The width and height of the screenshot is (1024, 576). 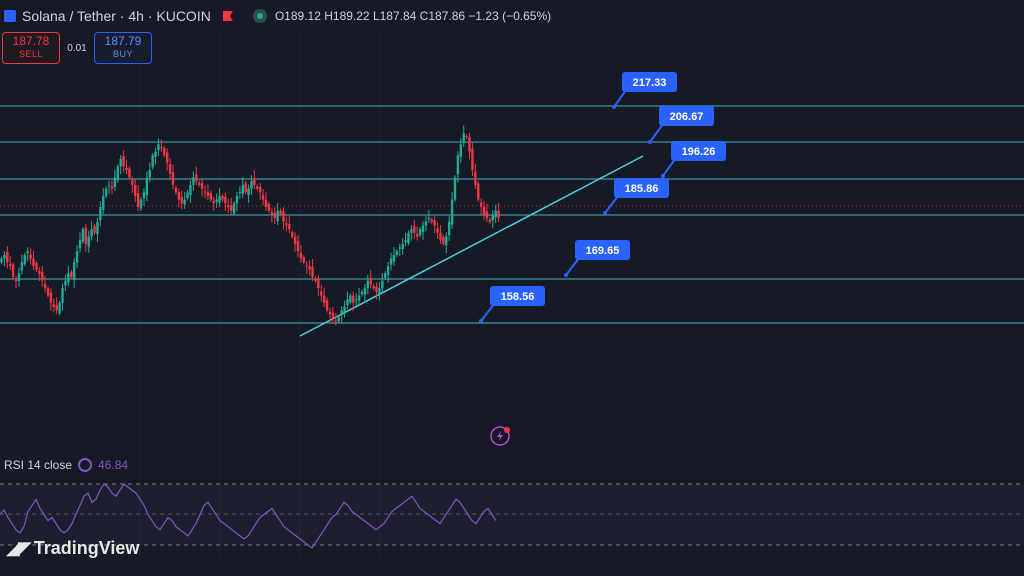 What do you see at coordinates (398, 16) in the screenshot?
I see `low-value: 187.84` at bounding box center [398, 16].